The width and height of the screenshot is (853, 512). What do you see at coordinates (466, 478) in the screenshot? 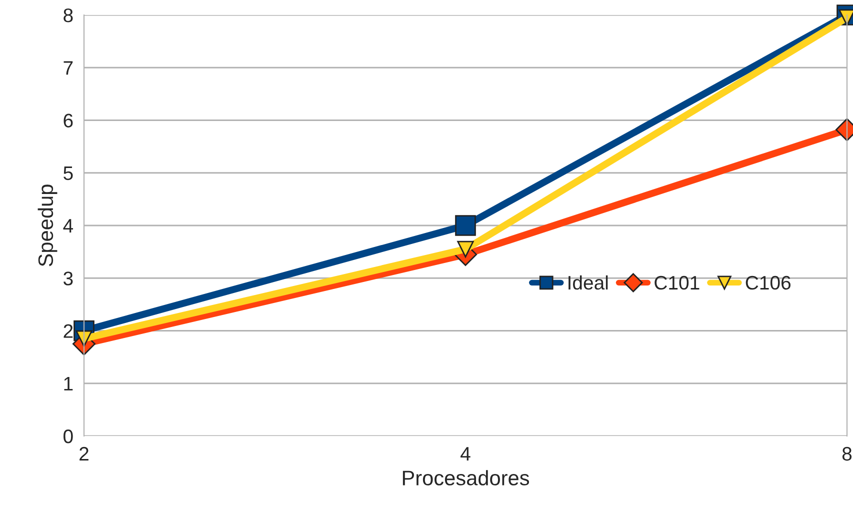
I see `x-axis-title: Procesadores` at bounding box center [466, 478].